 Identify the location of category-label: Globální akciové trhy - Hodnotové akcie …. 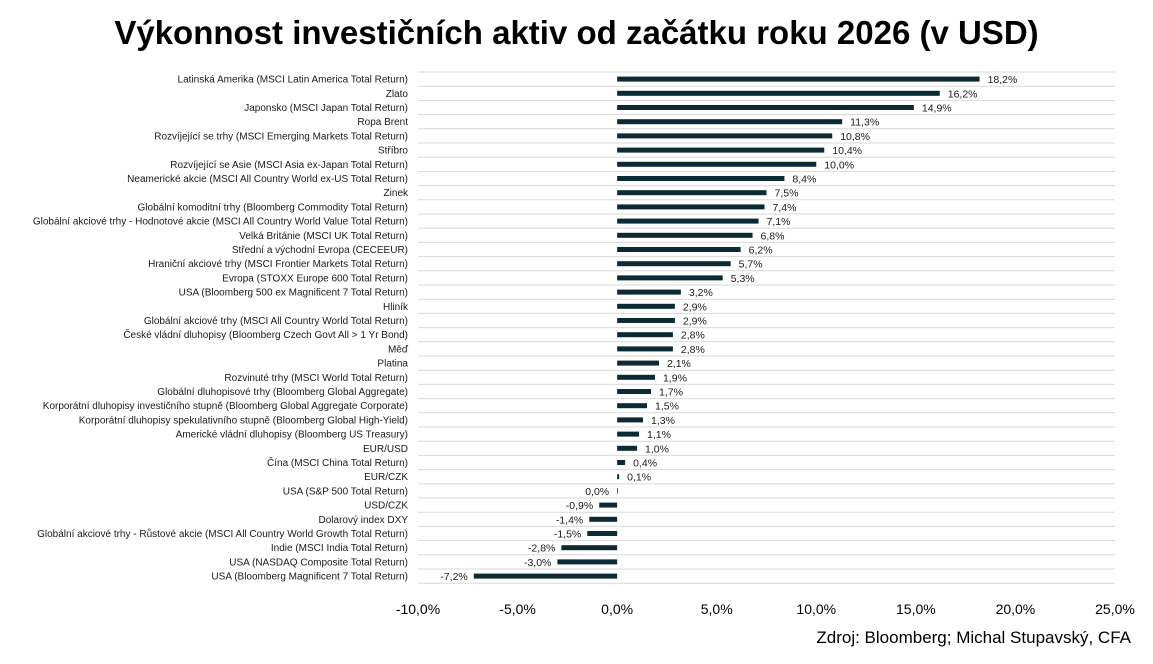
(220, 222).